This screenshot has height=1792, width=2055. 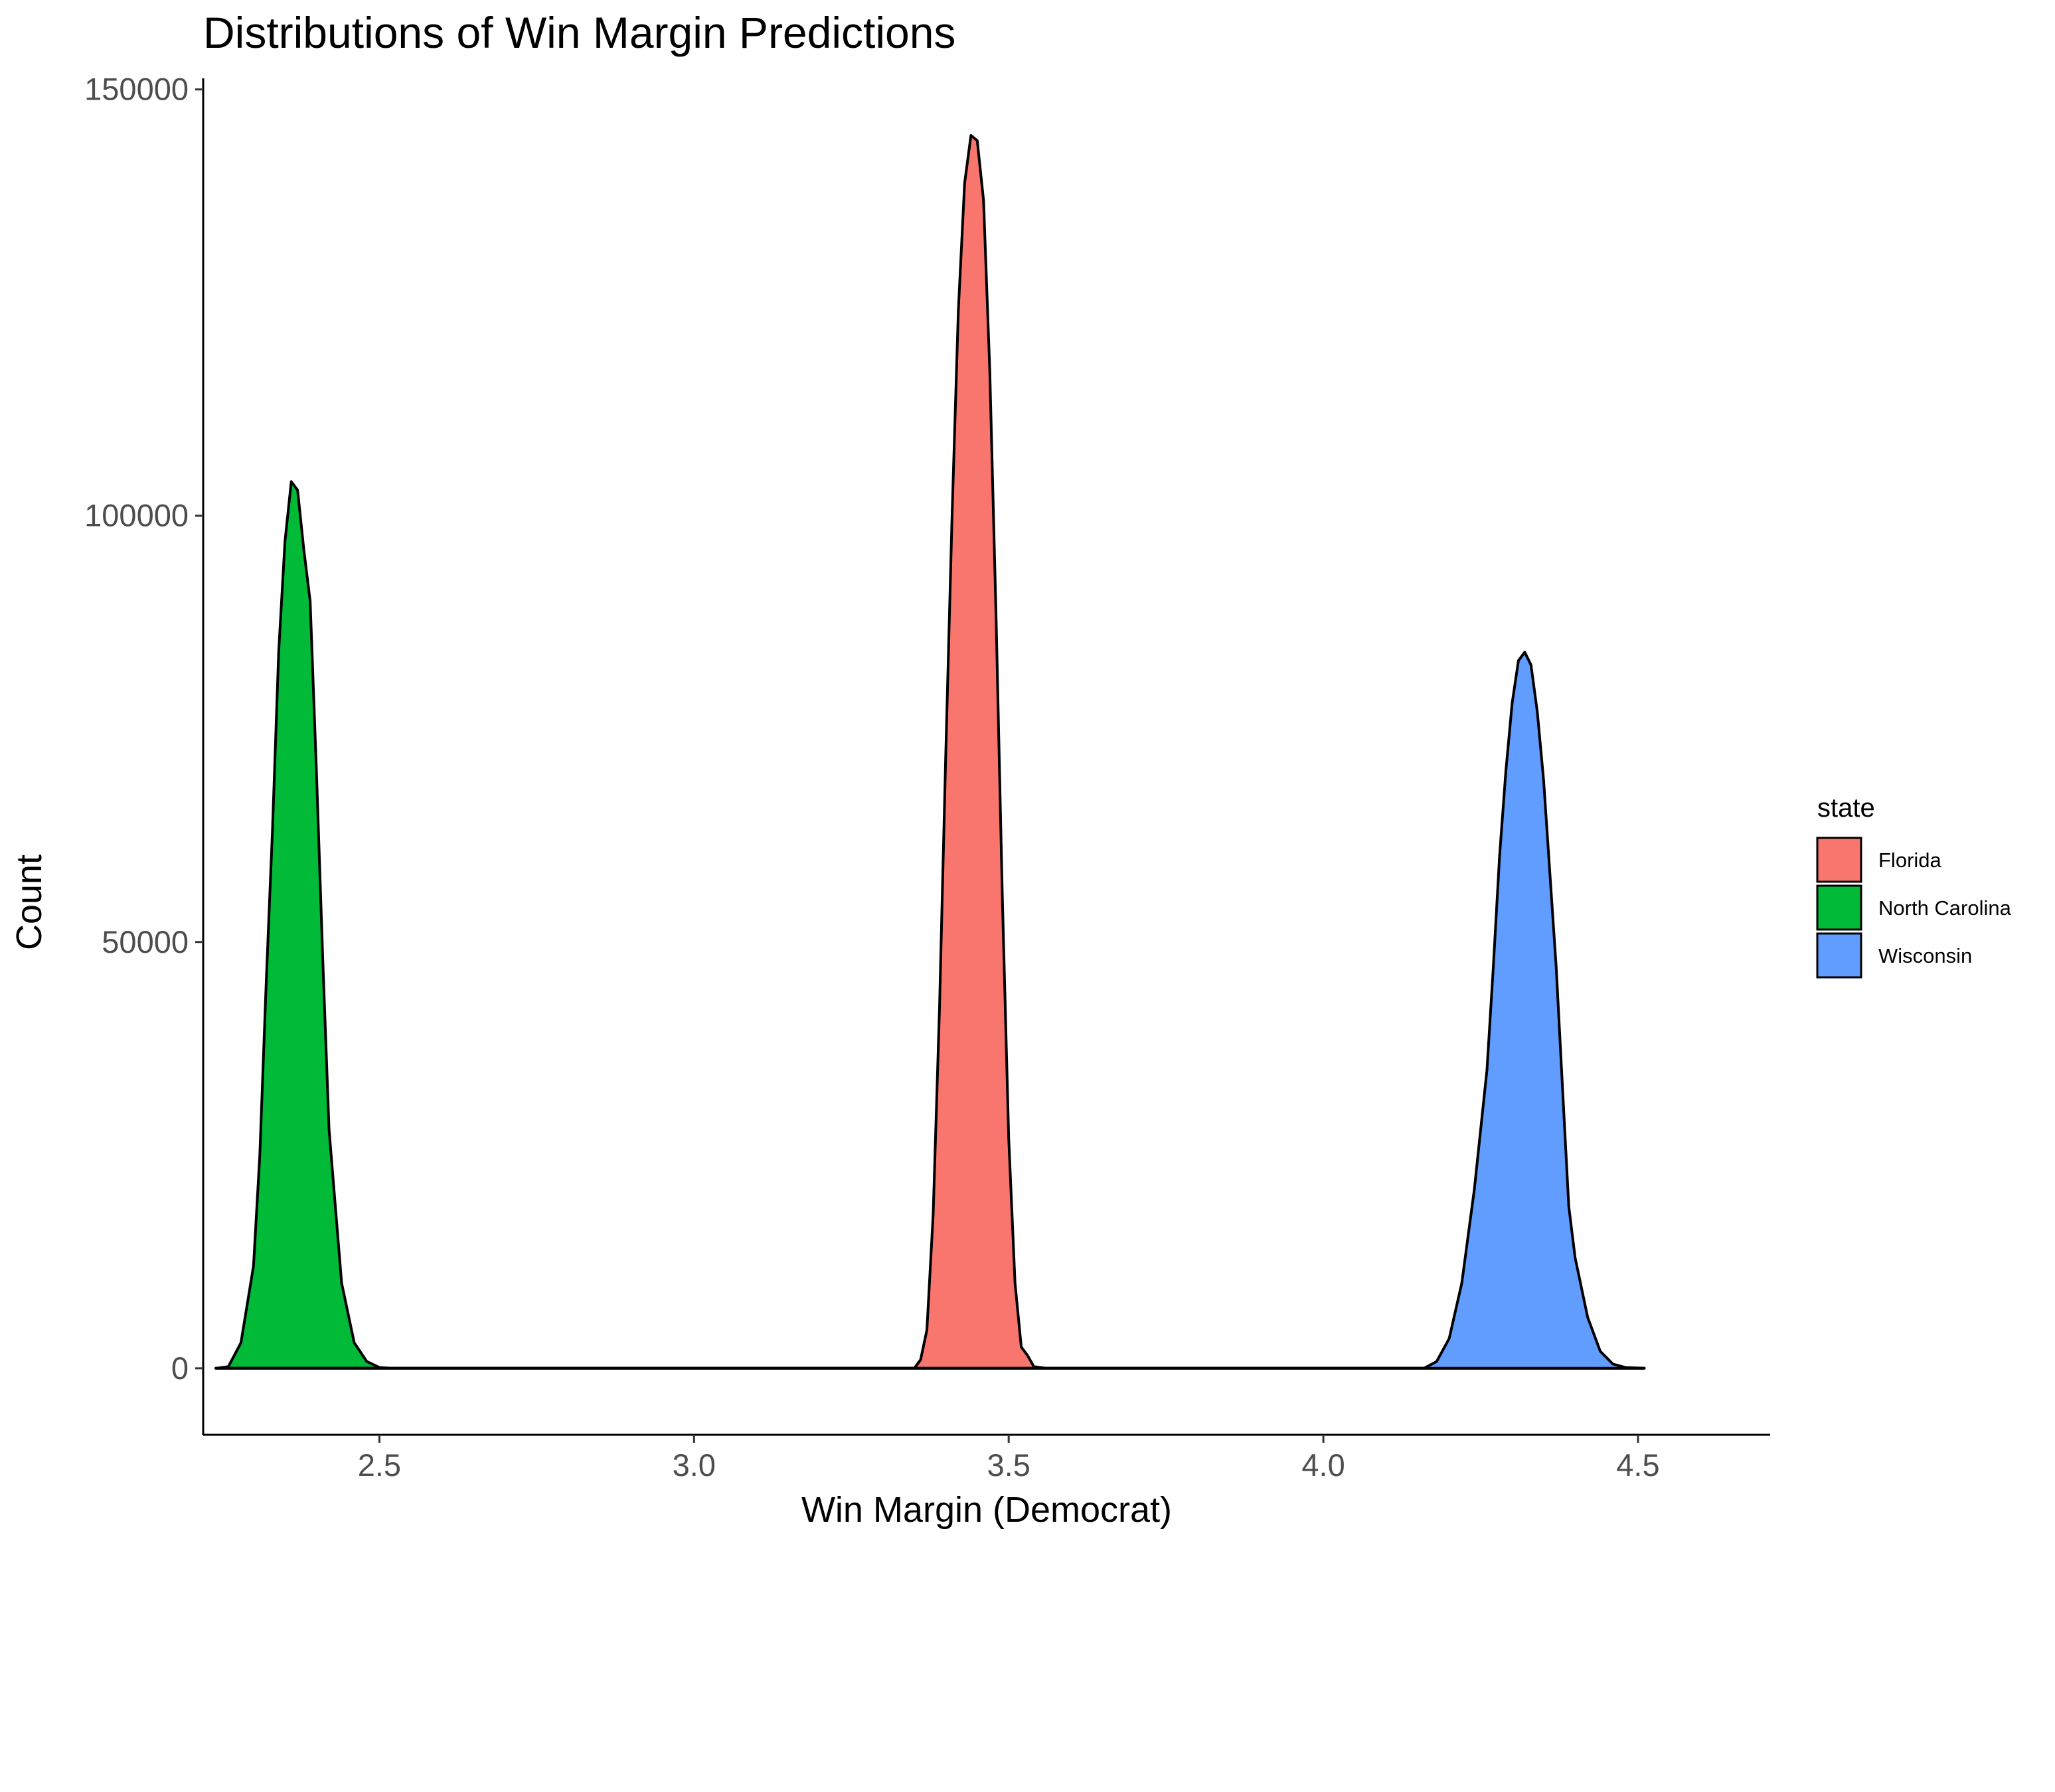 What do you see at coordinates (1910, 860) in the screenshot?
I see `legend-label-florida: Florida` at bounding box center [1910, 860].